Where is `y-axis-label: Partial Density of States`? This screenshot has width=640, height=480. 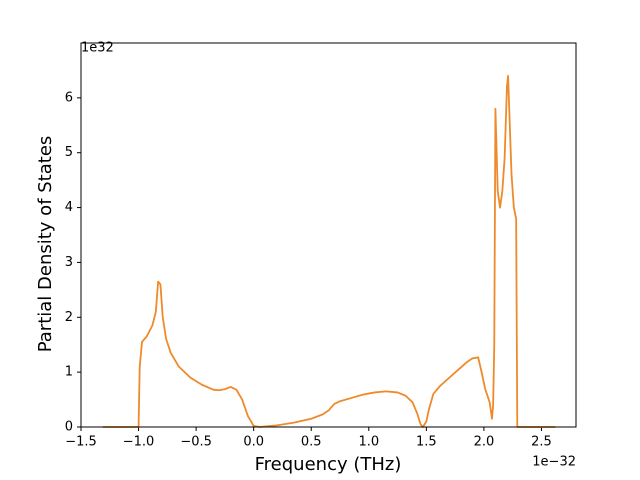
y-axis-label: Partial Density of States is located at coordinates (45, 244).